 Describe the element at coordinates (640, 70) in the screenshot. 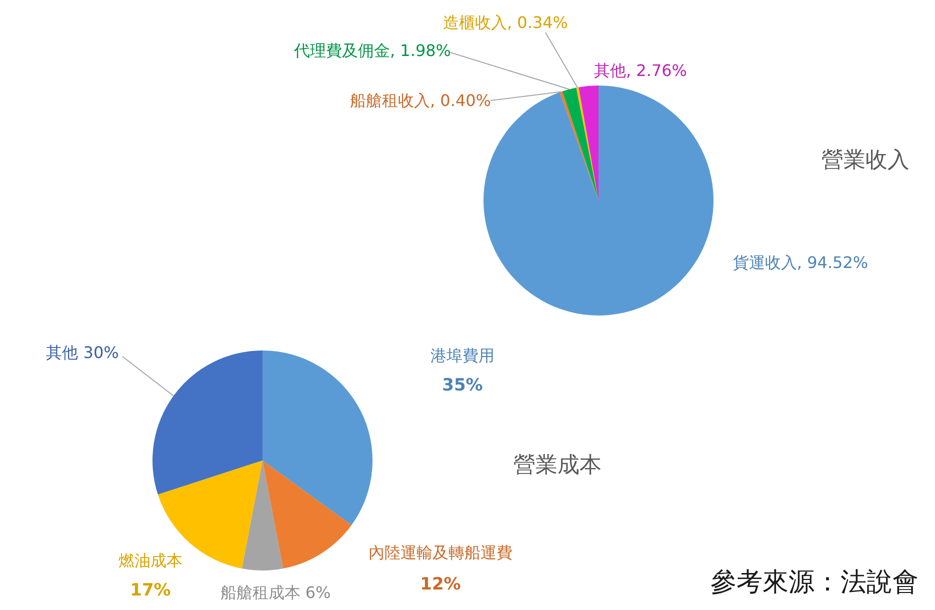

I see `slice-label: 其他, 2.76%` at that location.